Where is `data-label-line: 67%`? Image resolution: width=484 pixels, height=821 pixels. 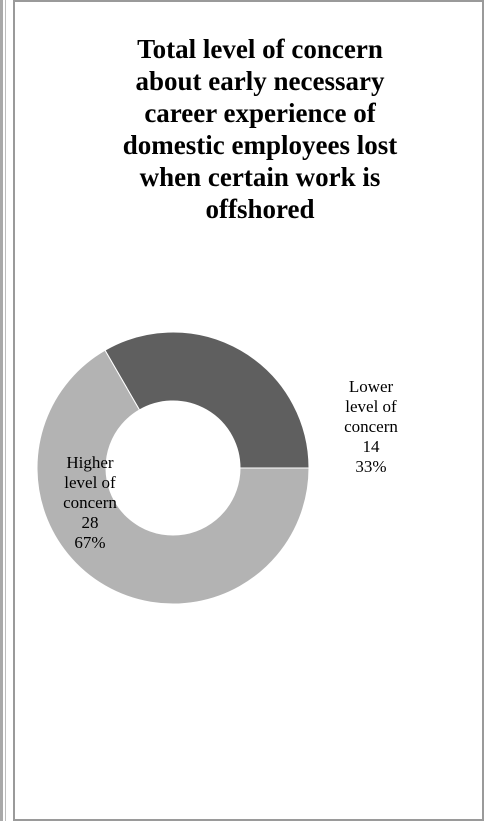
data-label-line: 67% is located at coordinates (89, 542).